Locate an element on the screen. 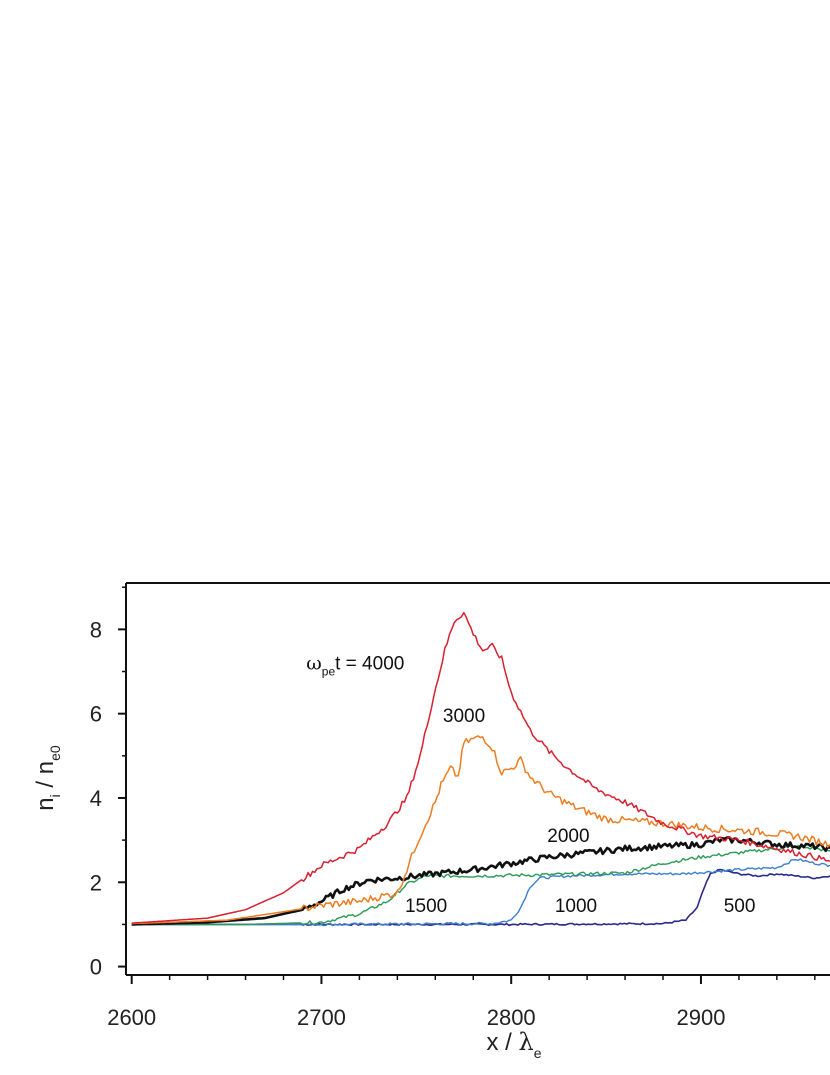 This screenshot has width=830, height=1075. y-tick-label-4: 4 is located at coordinates (96, 798).